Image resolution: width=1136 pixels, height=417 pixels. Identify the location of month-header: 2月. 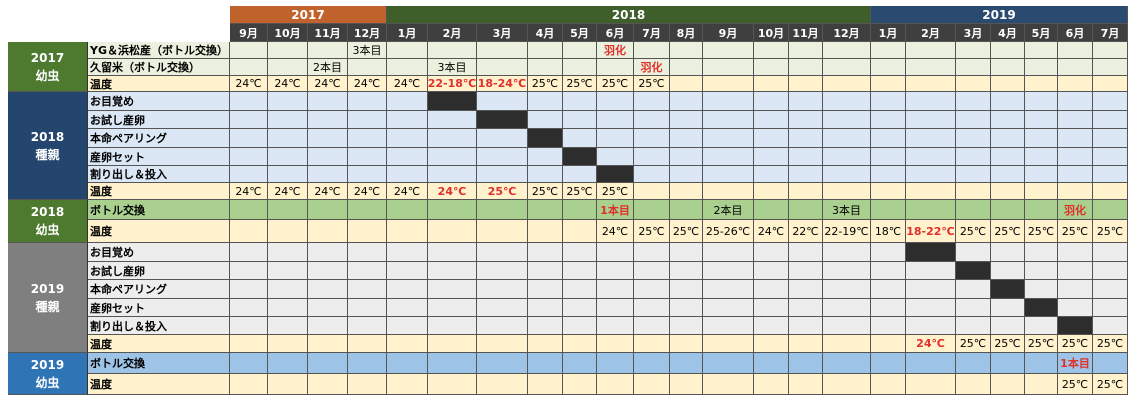
(452, 33).